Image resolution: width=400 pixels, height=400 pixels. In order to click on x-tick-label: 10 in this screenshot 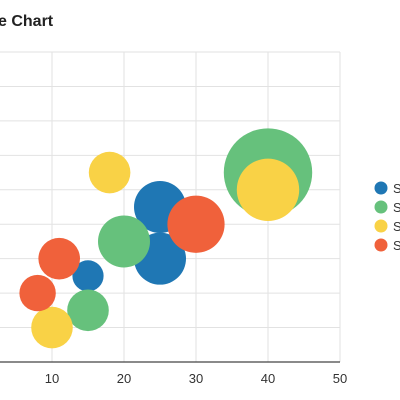, I will do `click(52, 378)`.